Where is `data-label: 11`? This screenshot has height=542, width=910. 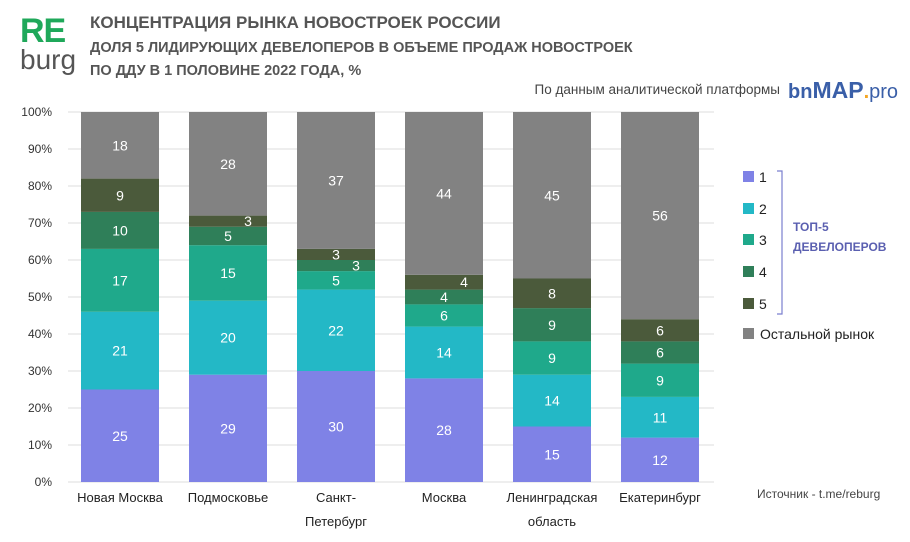
data-label: 11 is located at coordinates (660, 417).